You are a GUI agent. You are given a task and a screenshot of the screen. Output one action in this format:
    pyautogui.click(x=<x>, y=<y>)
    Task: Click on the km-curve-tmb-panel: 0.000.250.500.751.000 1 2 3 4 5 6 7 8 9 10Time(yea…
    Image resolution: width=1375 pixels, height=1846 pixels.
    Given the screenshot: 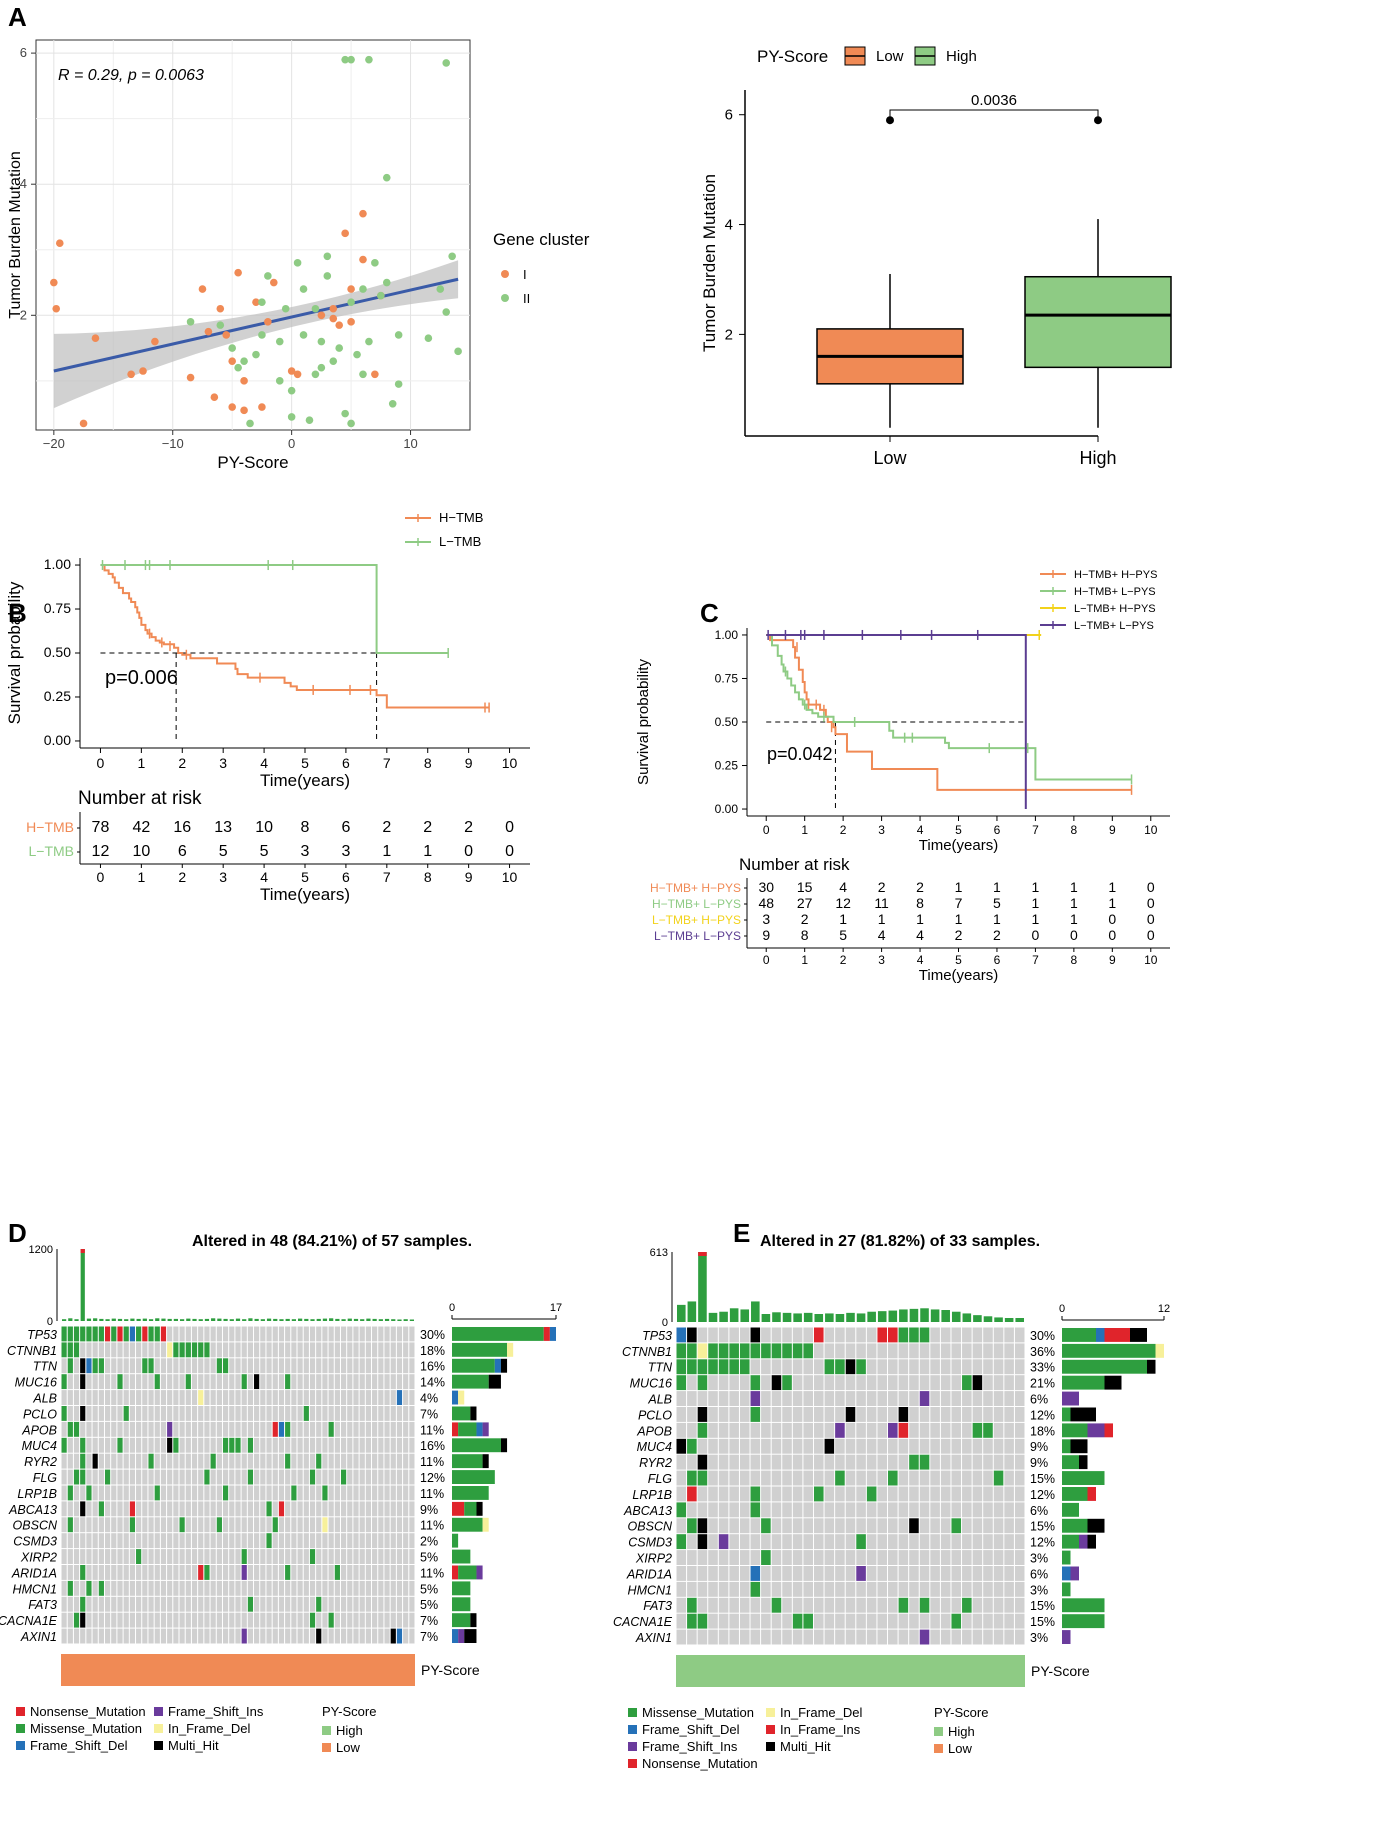 What is the action you would take?
    pyautogui.click(x=267, y=707)
    